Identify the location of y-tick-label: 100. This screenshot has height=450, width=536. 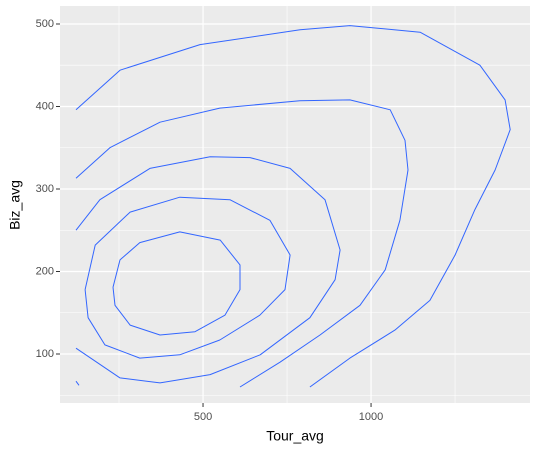
(45, 354).